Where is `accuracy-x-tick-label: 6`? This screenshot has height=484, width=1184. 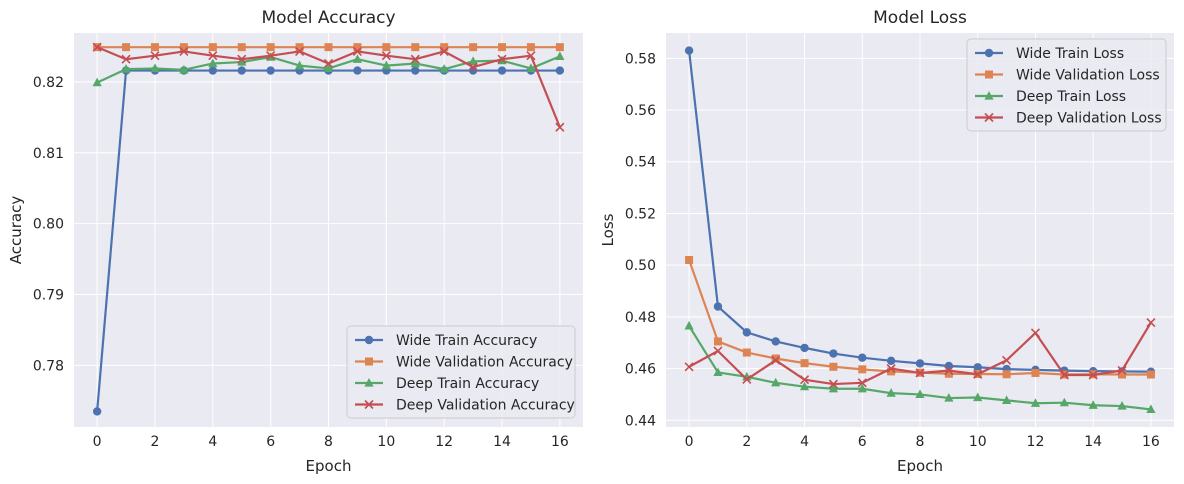
accuracy-x-tick-label: 6 is located at coordinates (270, 442).